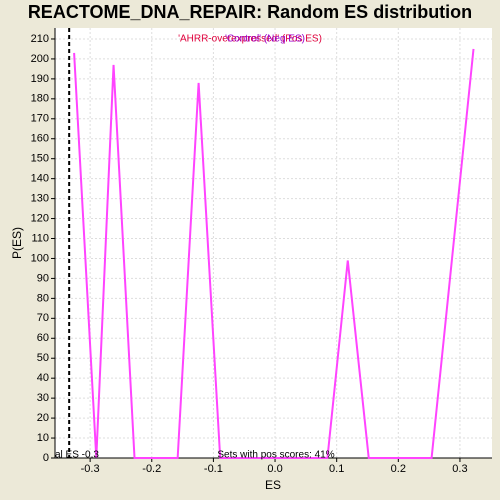 The height and width of the screenshot is (500, 500). Describe the element at coordinates (275, 455) in the screenshot. I see `footnote: Sets with pos scores: 41%` at that location.